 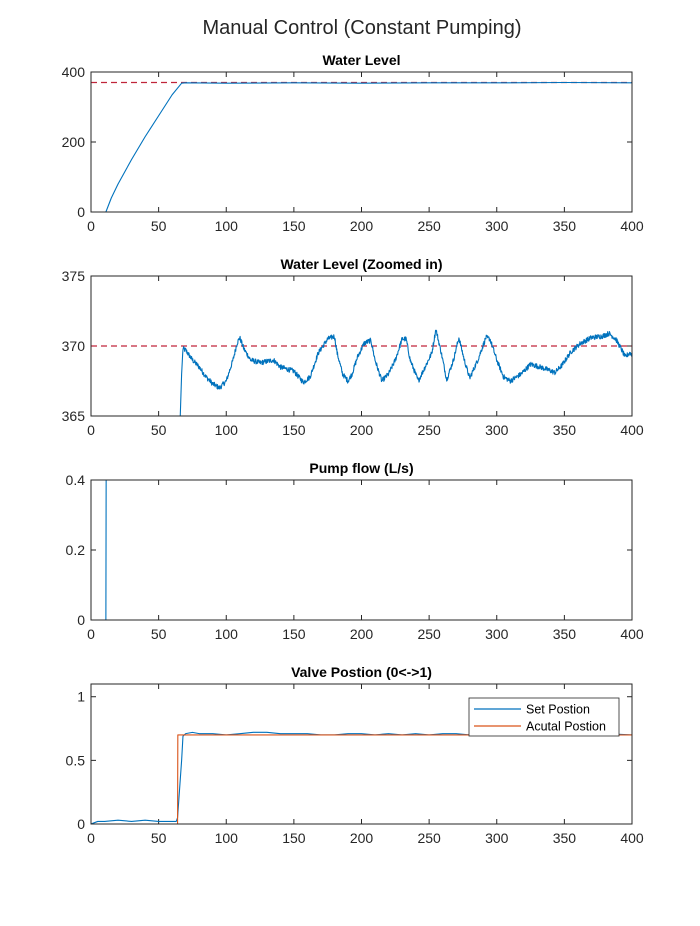 I want to click on y-tick-label: 0.2, so click(x=76, y=550).